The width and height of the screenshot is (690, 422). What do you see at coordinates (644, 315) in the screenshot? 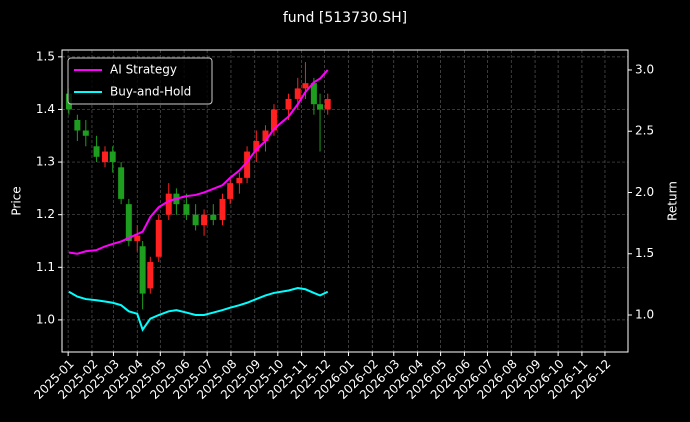
I see `y2-tick-label: 1.0` at bounding box center [644, 315].